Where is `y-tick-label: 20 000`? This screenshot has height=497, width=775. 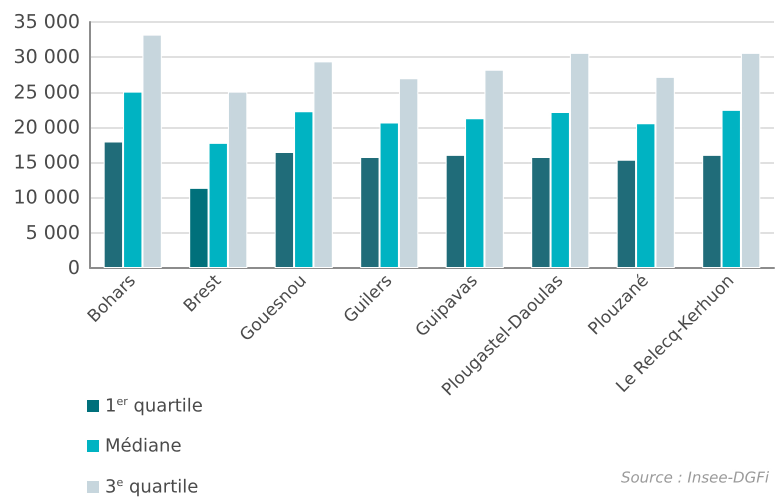 y-tick-label: 20 000 is located at coordinates (47, 127).